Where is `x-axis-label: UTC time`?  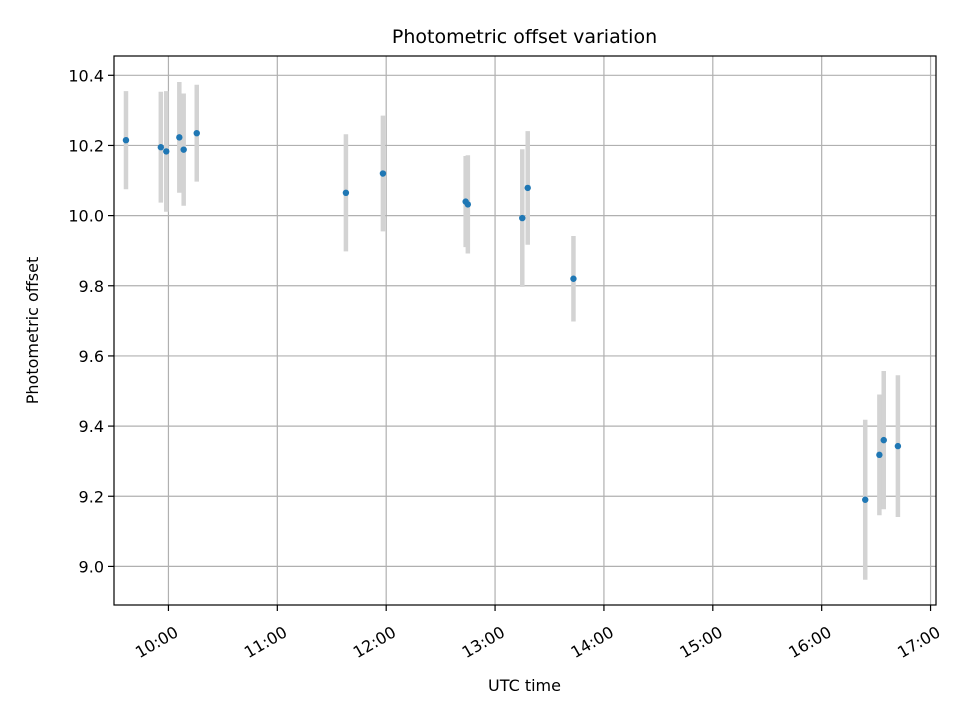
x-axis-label: UTC time is located at coordinates (524, 685).